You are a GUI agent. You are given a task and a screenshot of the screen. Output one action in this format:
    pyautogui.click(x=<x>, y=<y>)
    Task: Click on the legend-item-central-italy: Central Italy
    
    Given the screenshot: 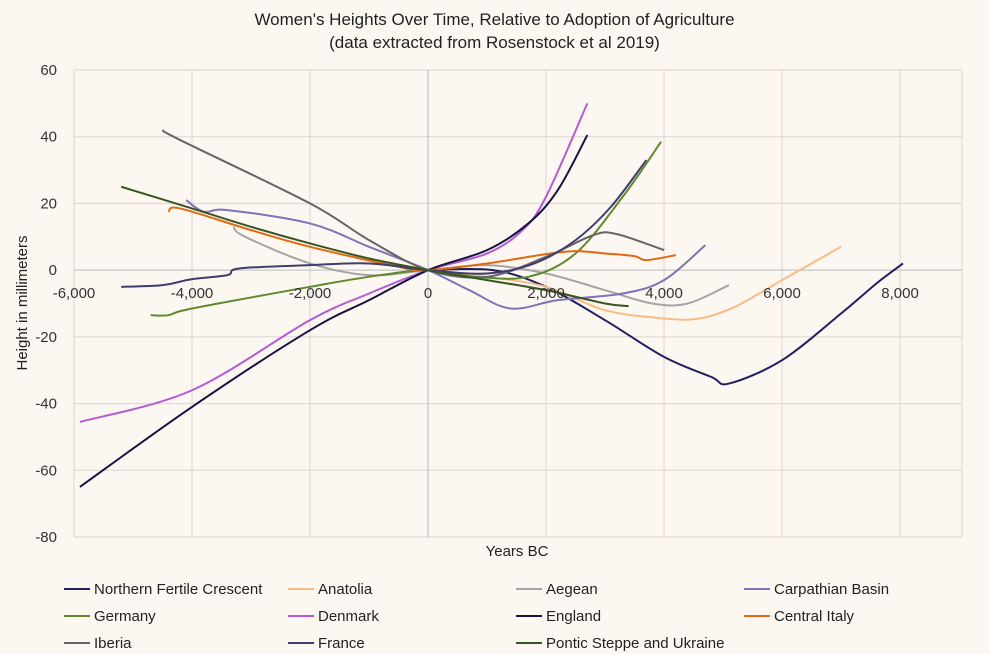 What is the action you would take?
    pyautogui.click(x=864, y=616)
    